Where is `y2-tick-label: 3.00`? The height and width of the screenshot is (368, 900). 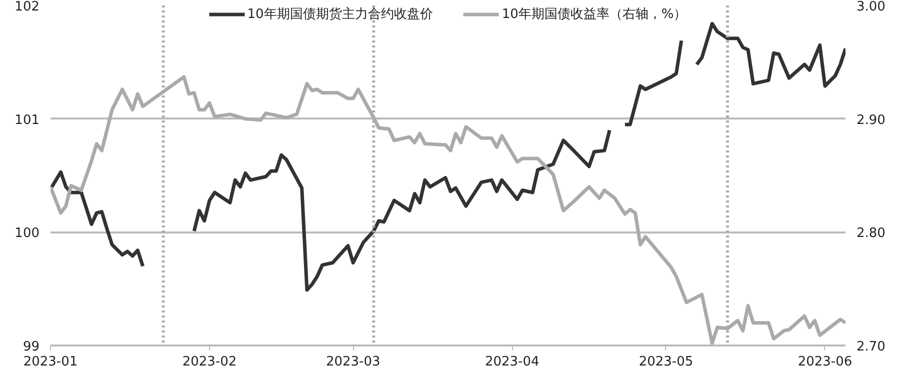 y2-tick-label: 3.00 is located at coordinates (871, 7).